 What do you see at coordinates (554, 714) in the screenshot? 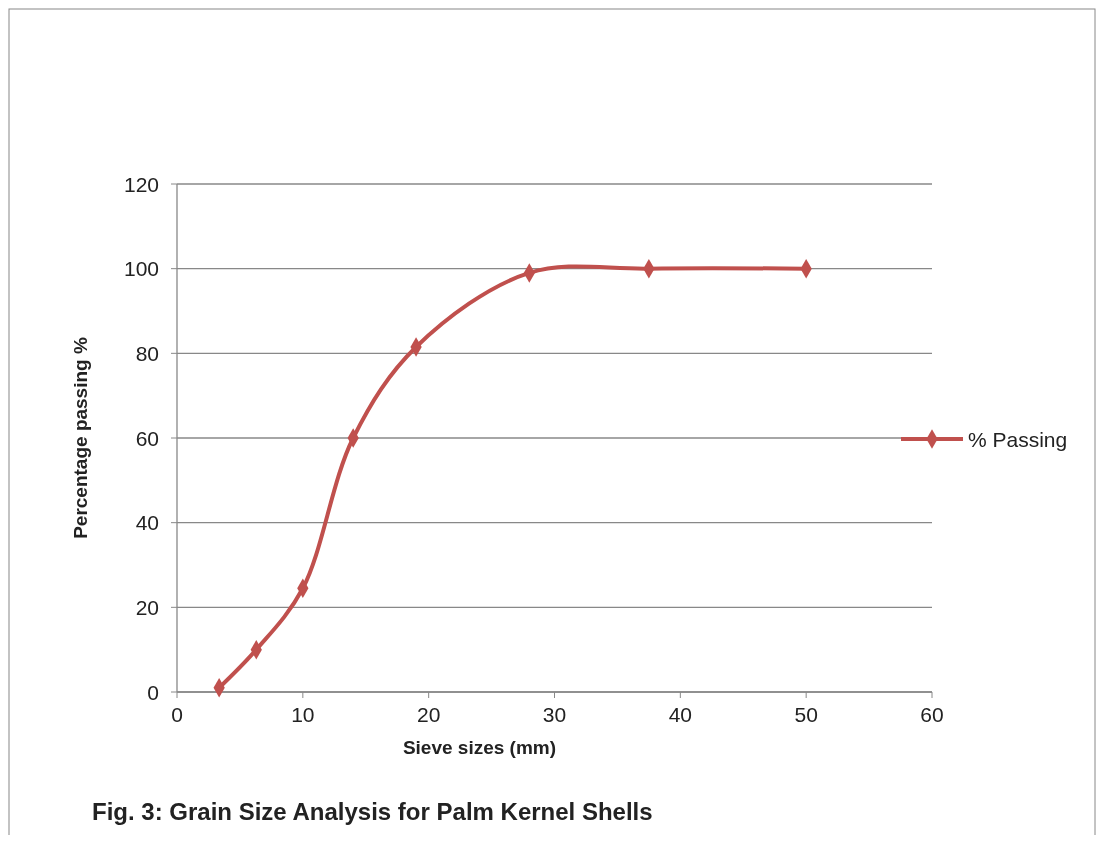
I see `x-tick-label: 30` at bounding box center [554, 714].